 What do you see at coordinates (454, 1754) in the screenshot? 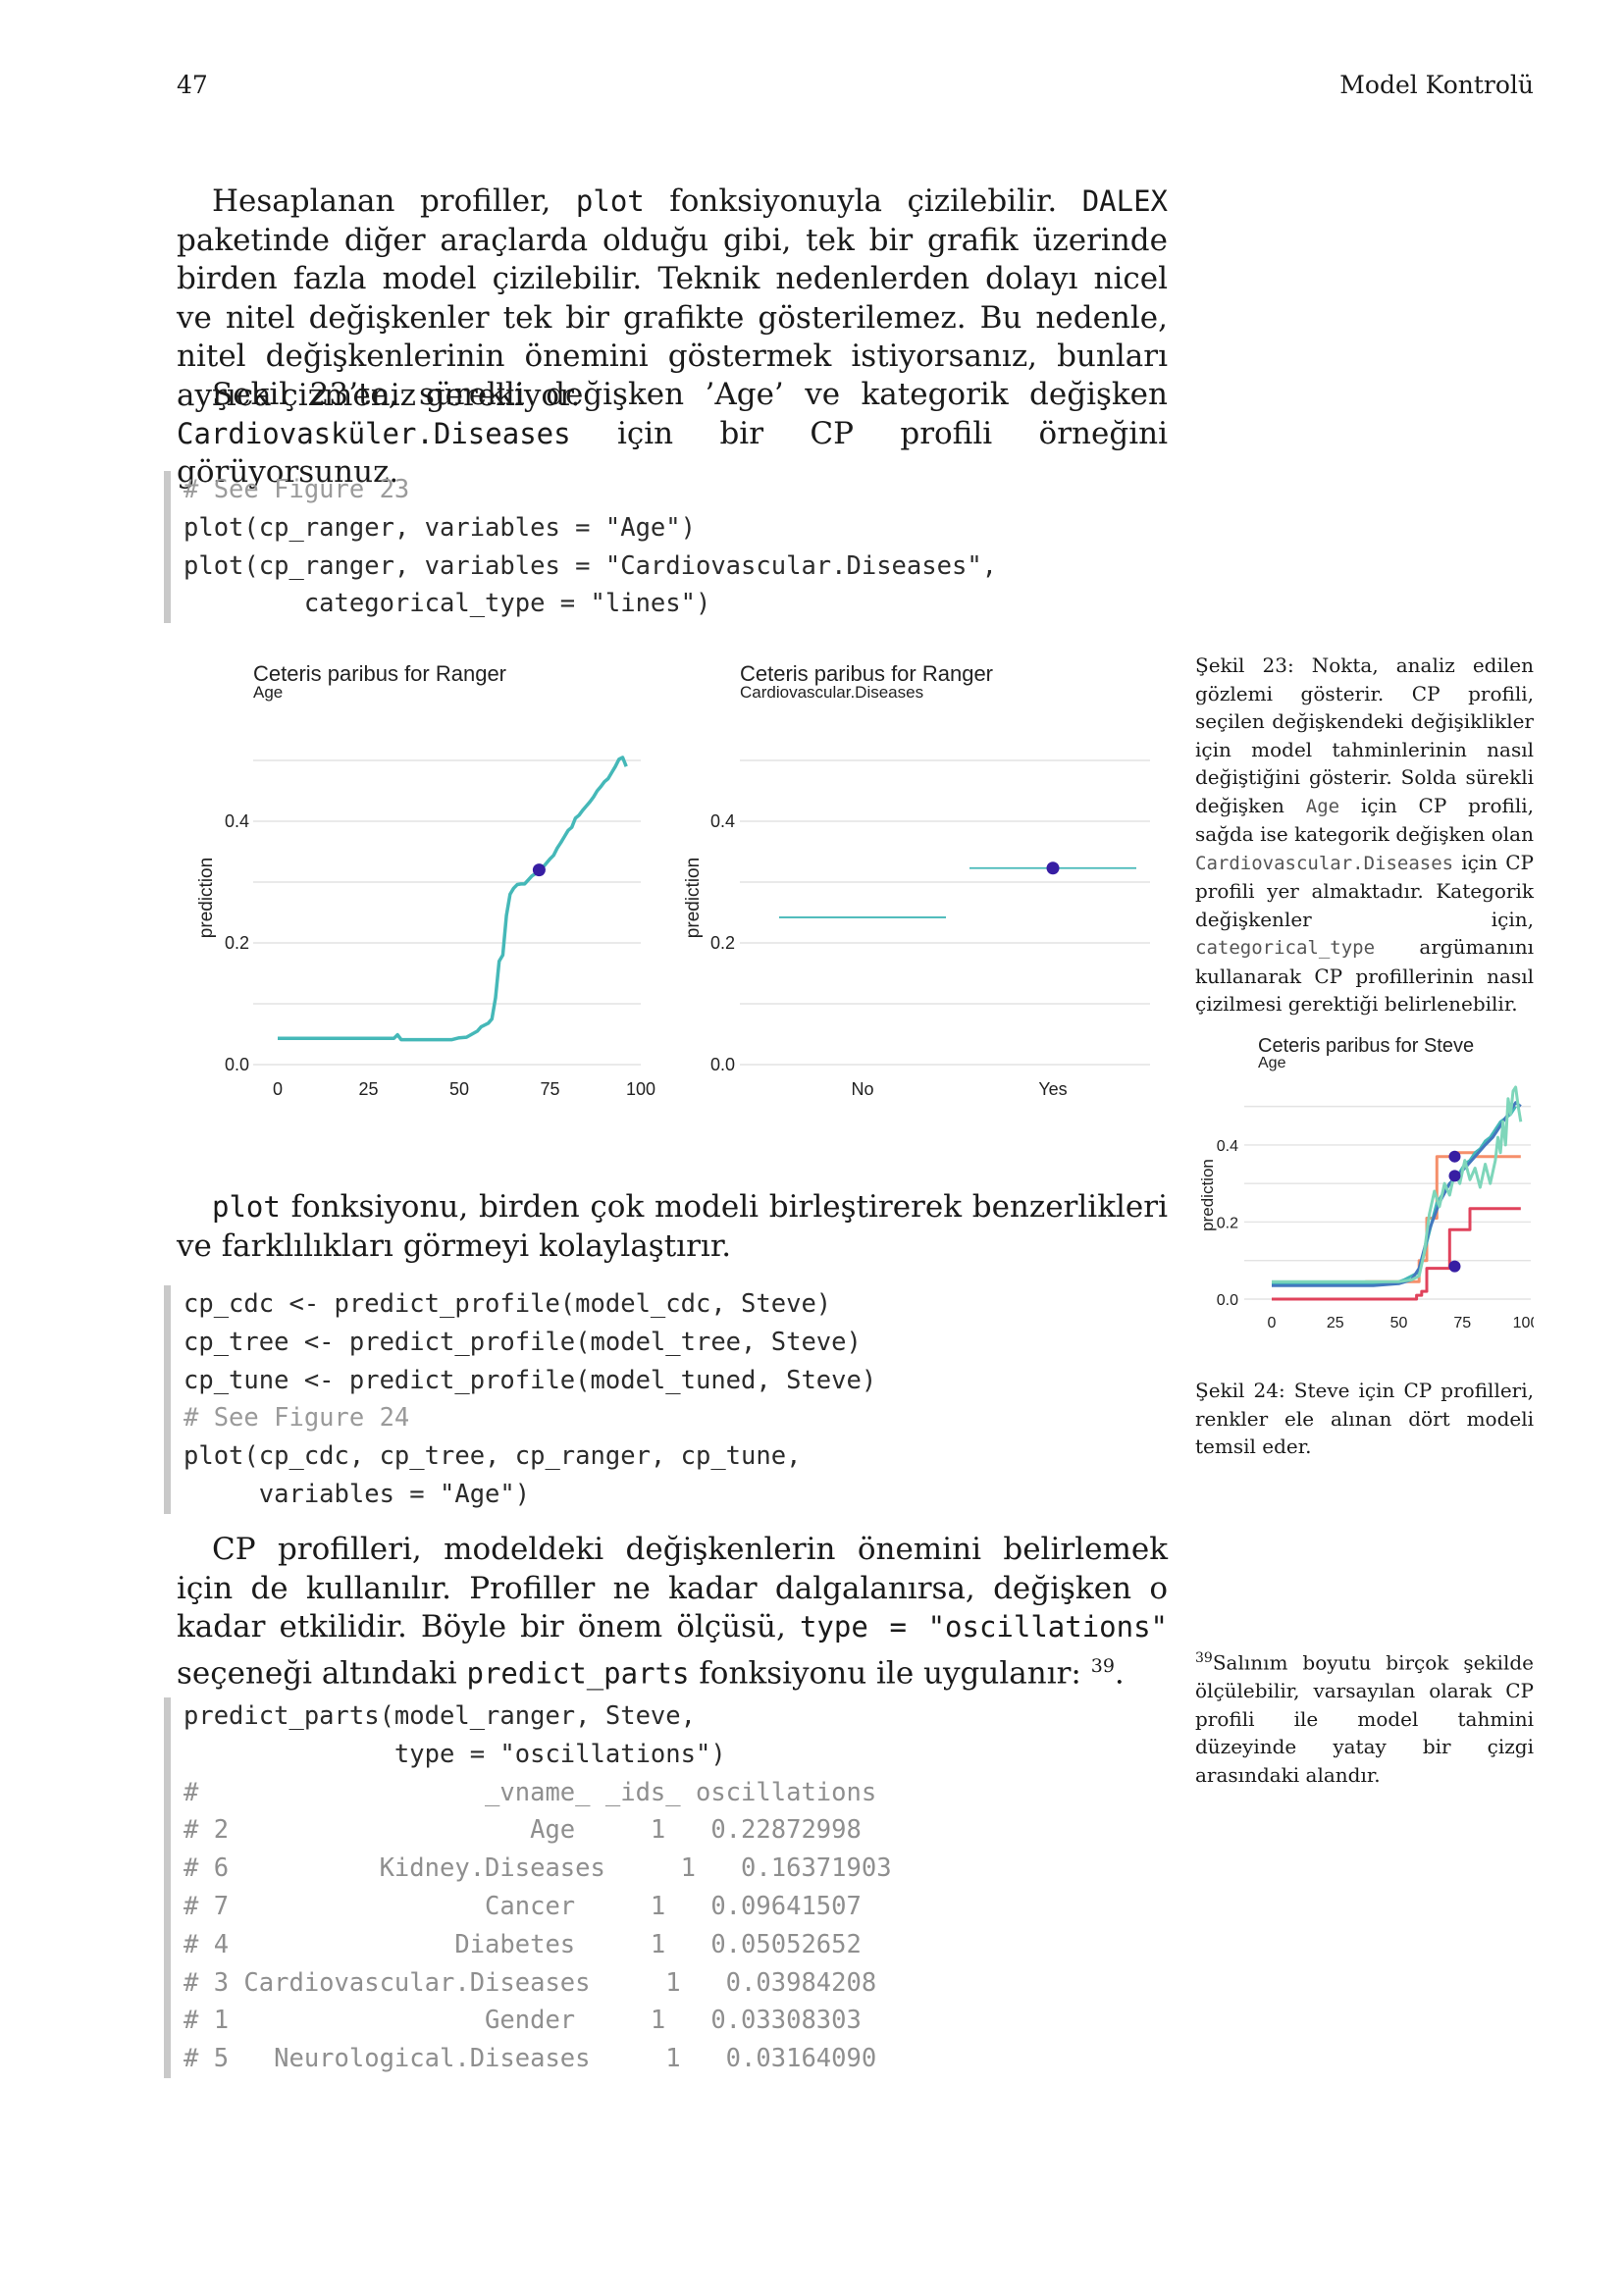
I see `code-line: type = "oscillations")` at bounding box center [454, 1754].